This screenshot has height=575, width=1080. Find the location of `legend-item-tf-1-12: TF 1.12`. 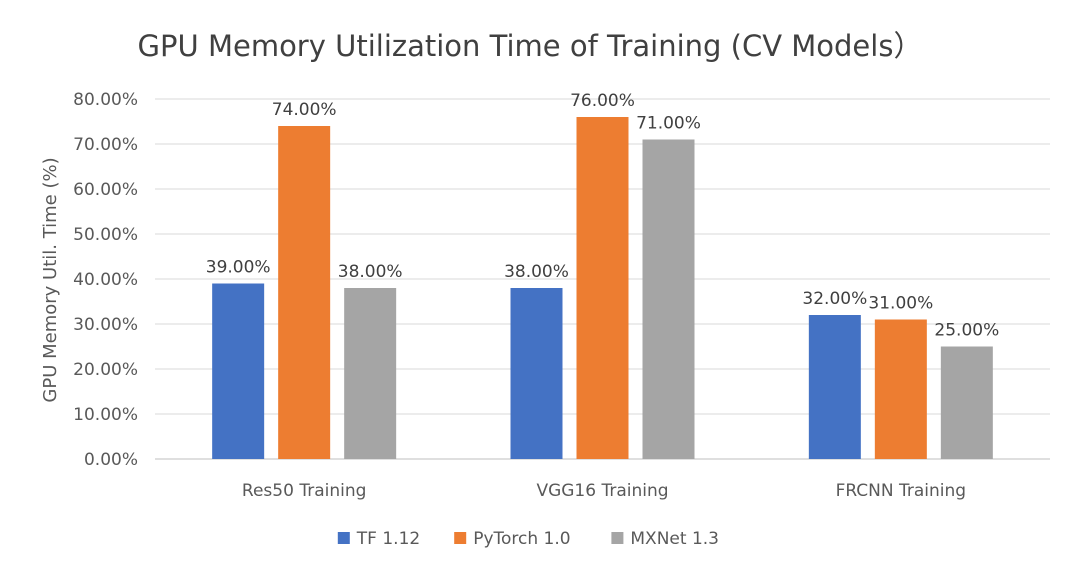

legend-item-tf-1-12: TF 1.12 is located at coordinates (378, 539).